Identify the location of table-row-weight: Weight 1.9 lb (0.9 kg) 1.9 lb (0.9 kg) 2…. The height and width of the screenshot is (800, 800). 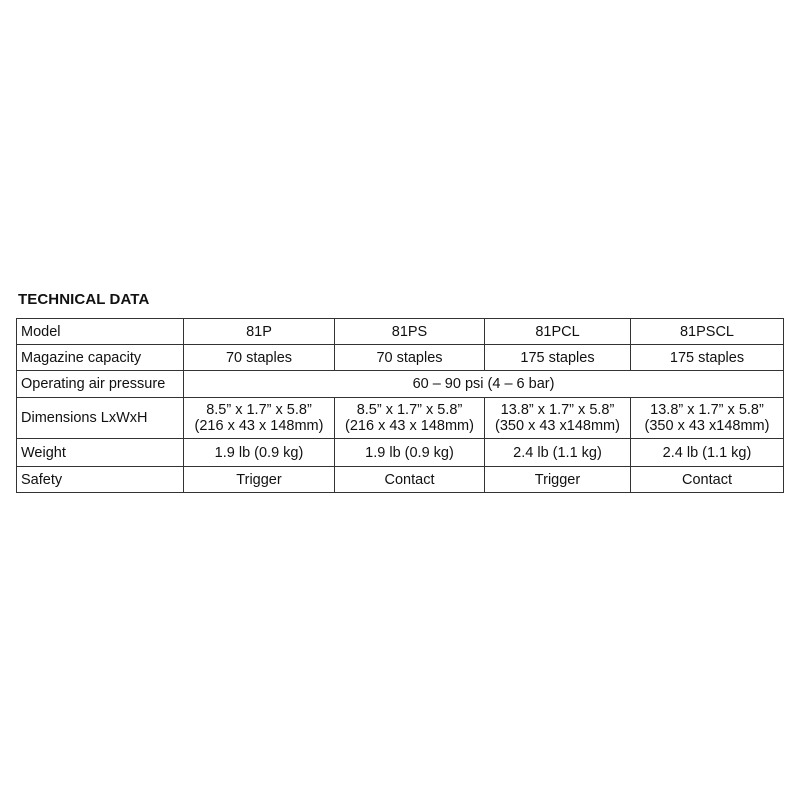
(400, 452).